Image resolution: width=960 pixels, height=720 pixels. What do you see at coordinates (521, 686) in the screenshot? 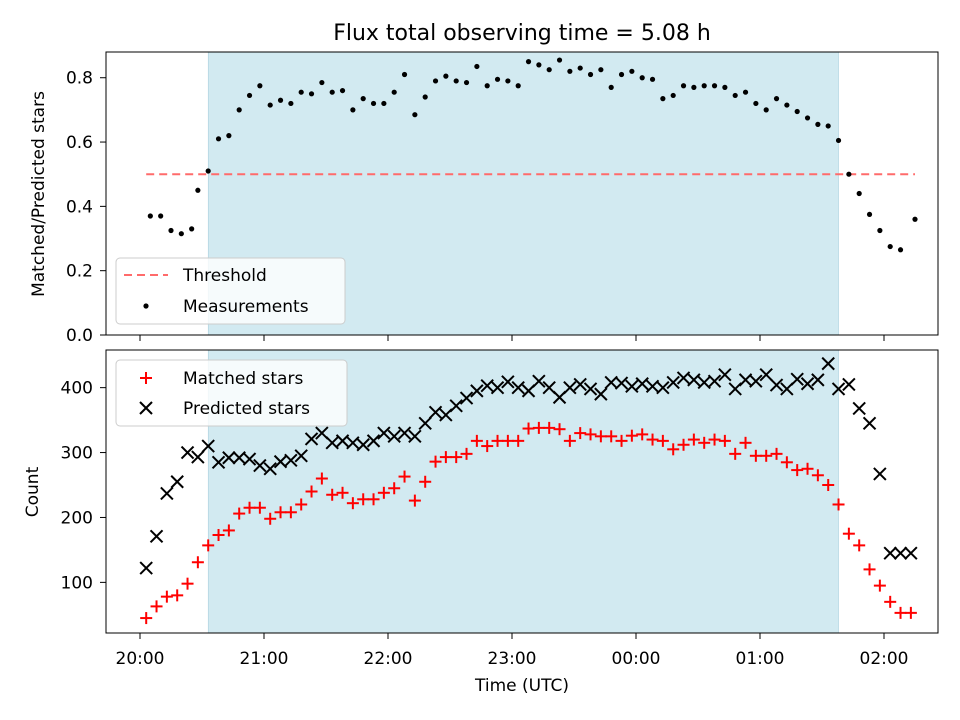
I see `x-axis-label: Time (UTC)` at bounding box center [521, 686].